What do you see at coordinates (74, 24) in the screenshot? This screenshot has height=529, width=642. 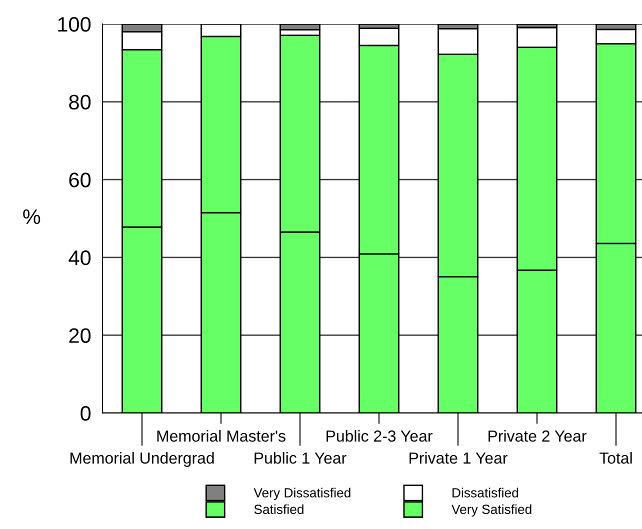 I see `y-tick-label: 100` at bounding box center [74, 24].